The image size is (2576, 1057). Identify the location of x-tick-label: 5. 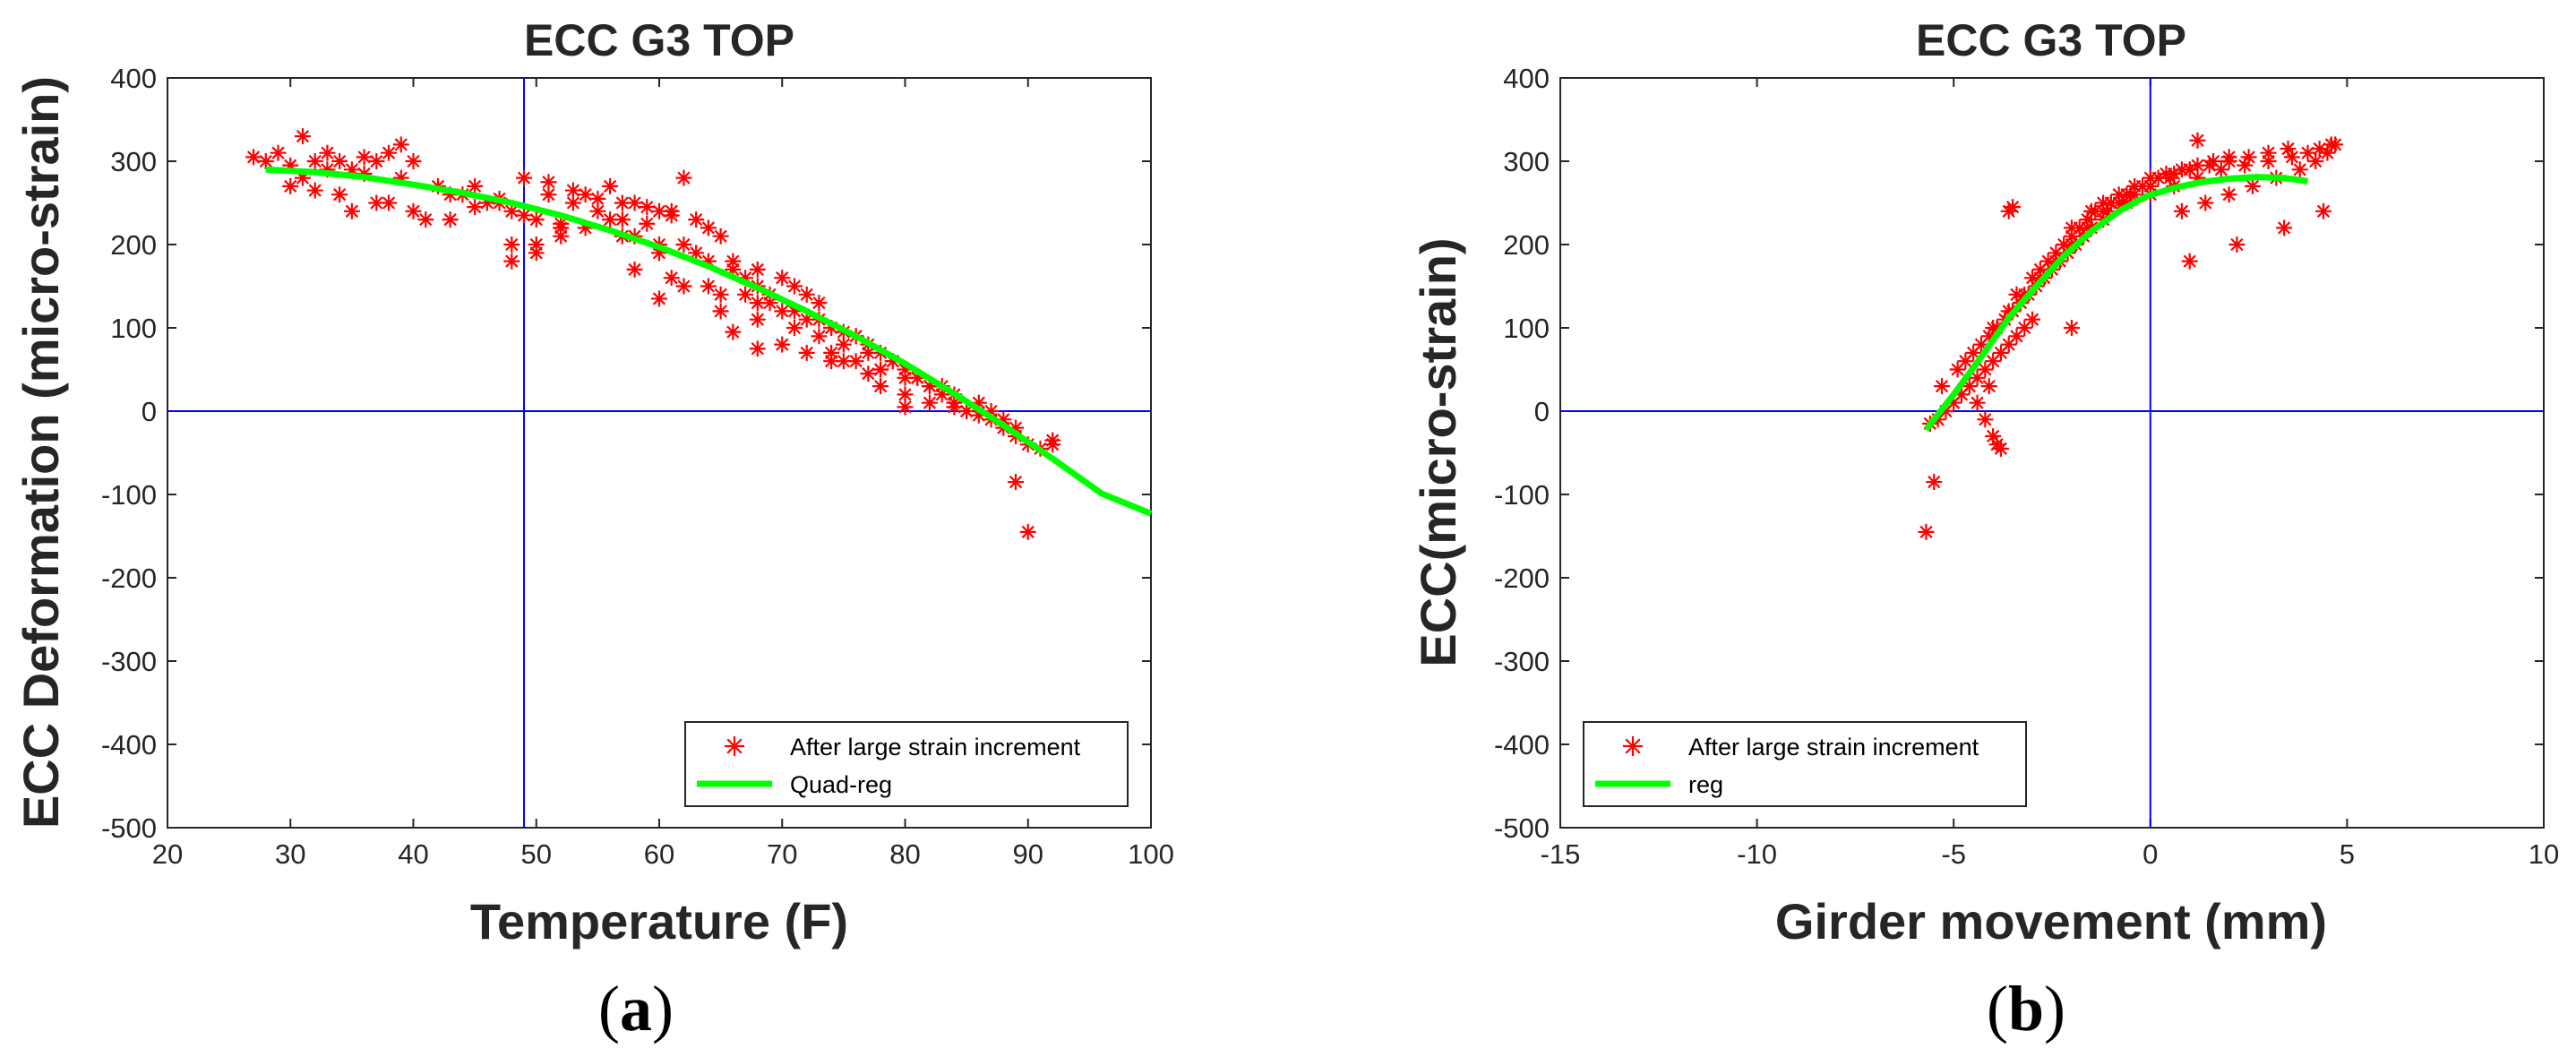
(2347, 854).